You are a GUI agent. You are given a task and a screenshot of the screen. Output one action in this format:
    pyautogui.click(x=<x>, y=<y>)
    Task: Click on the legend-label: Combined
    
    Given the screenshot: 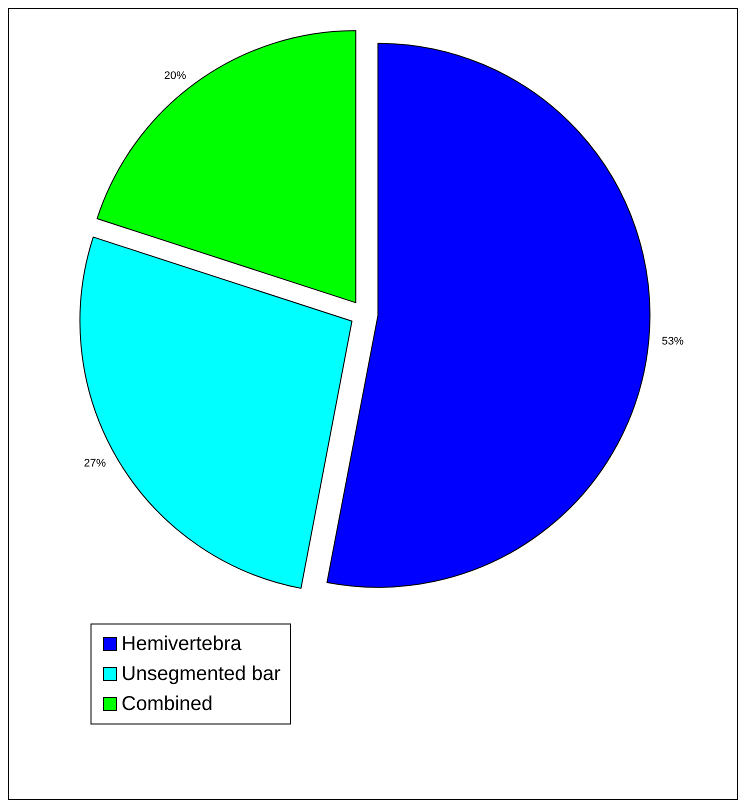 What is the action you would take?
    pyautogui.click(x=167, y=704)
    